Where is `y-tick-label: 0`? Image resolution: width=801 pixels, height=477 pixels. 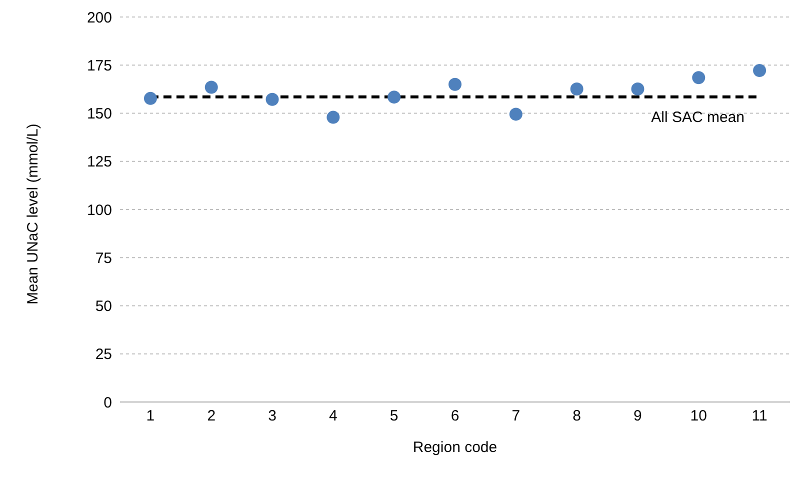
y-tick-label: 0 is located at coordinates (108, 403).